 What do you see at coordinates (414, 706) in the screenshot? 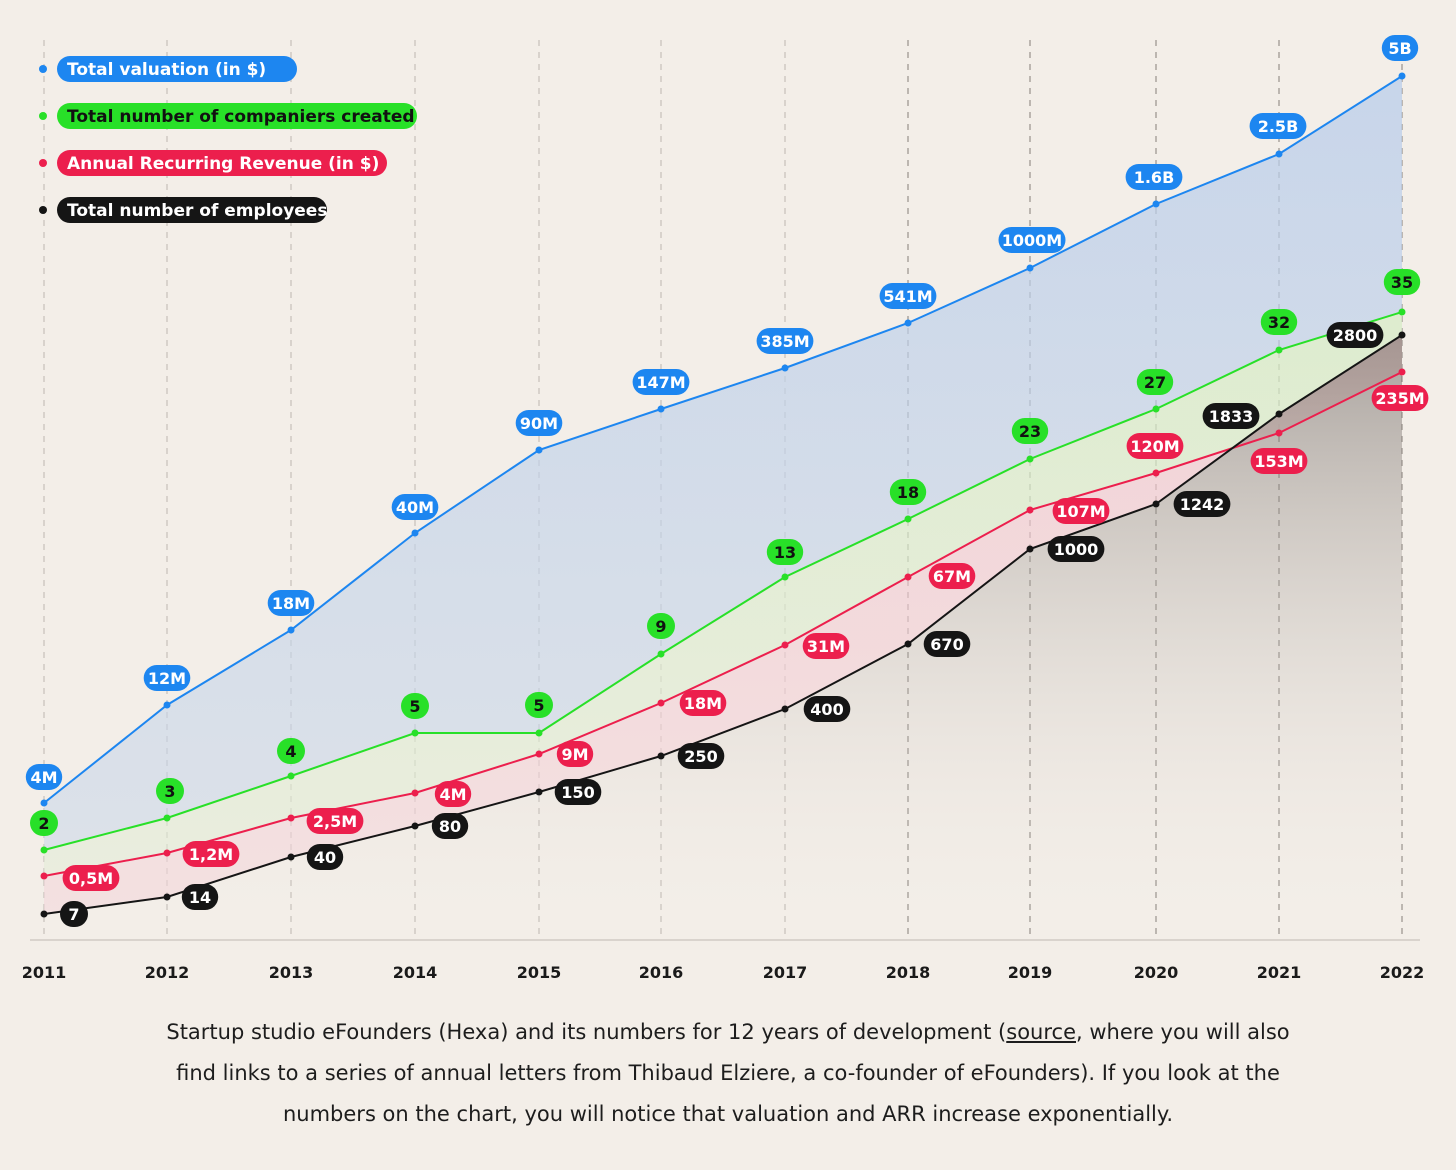
I see `label-text-companies-2014: 5` at bounding box center [414, 706].